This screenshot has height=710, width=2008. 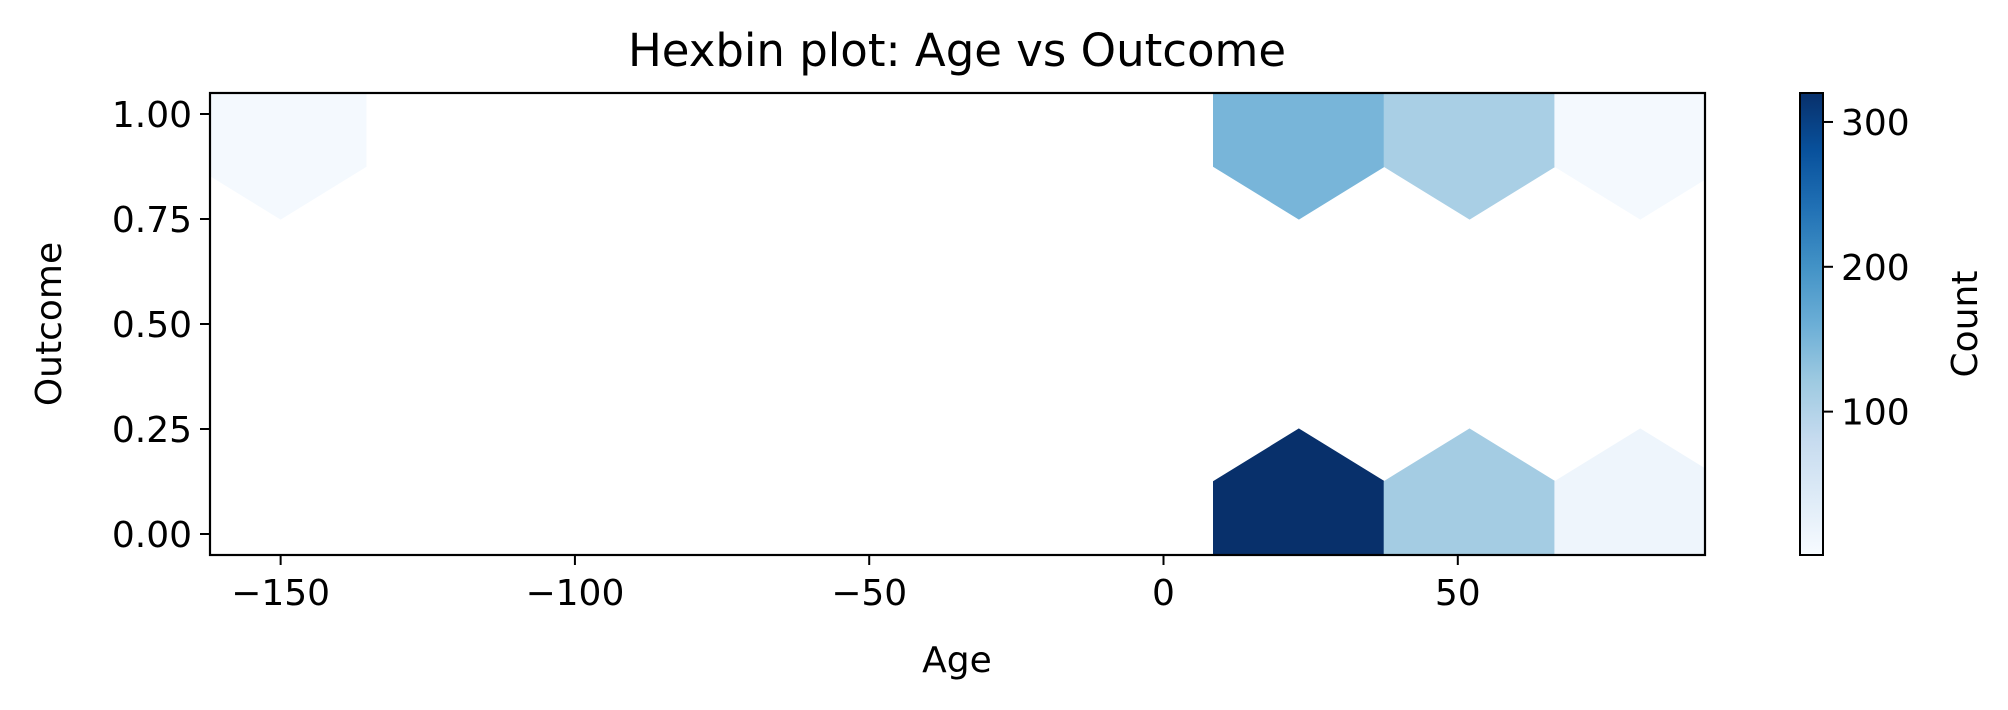 What do you see at coordinates (574, 593) in the screenshot?
I see `x-tick-label: −100` at bounding box center [574, 593].